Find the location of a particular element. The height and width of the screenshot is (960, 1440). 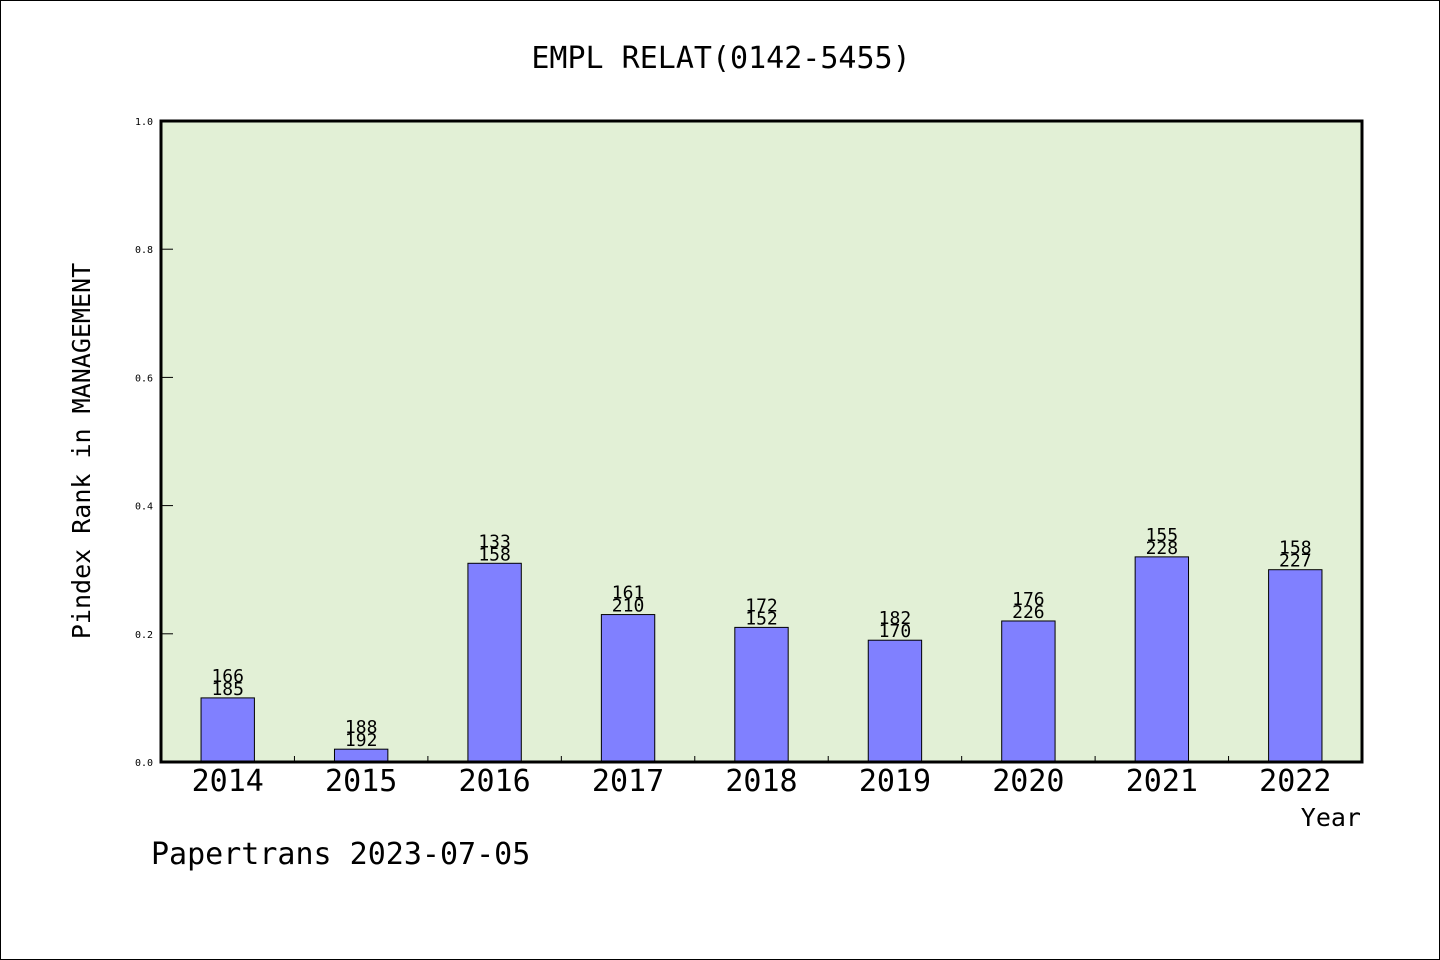

y-tick-label: 0.4 is located at coordinates (144, 507).